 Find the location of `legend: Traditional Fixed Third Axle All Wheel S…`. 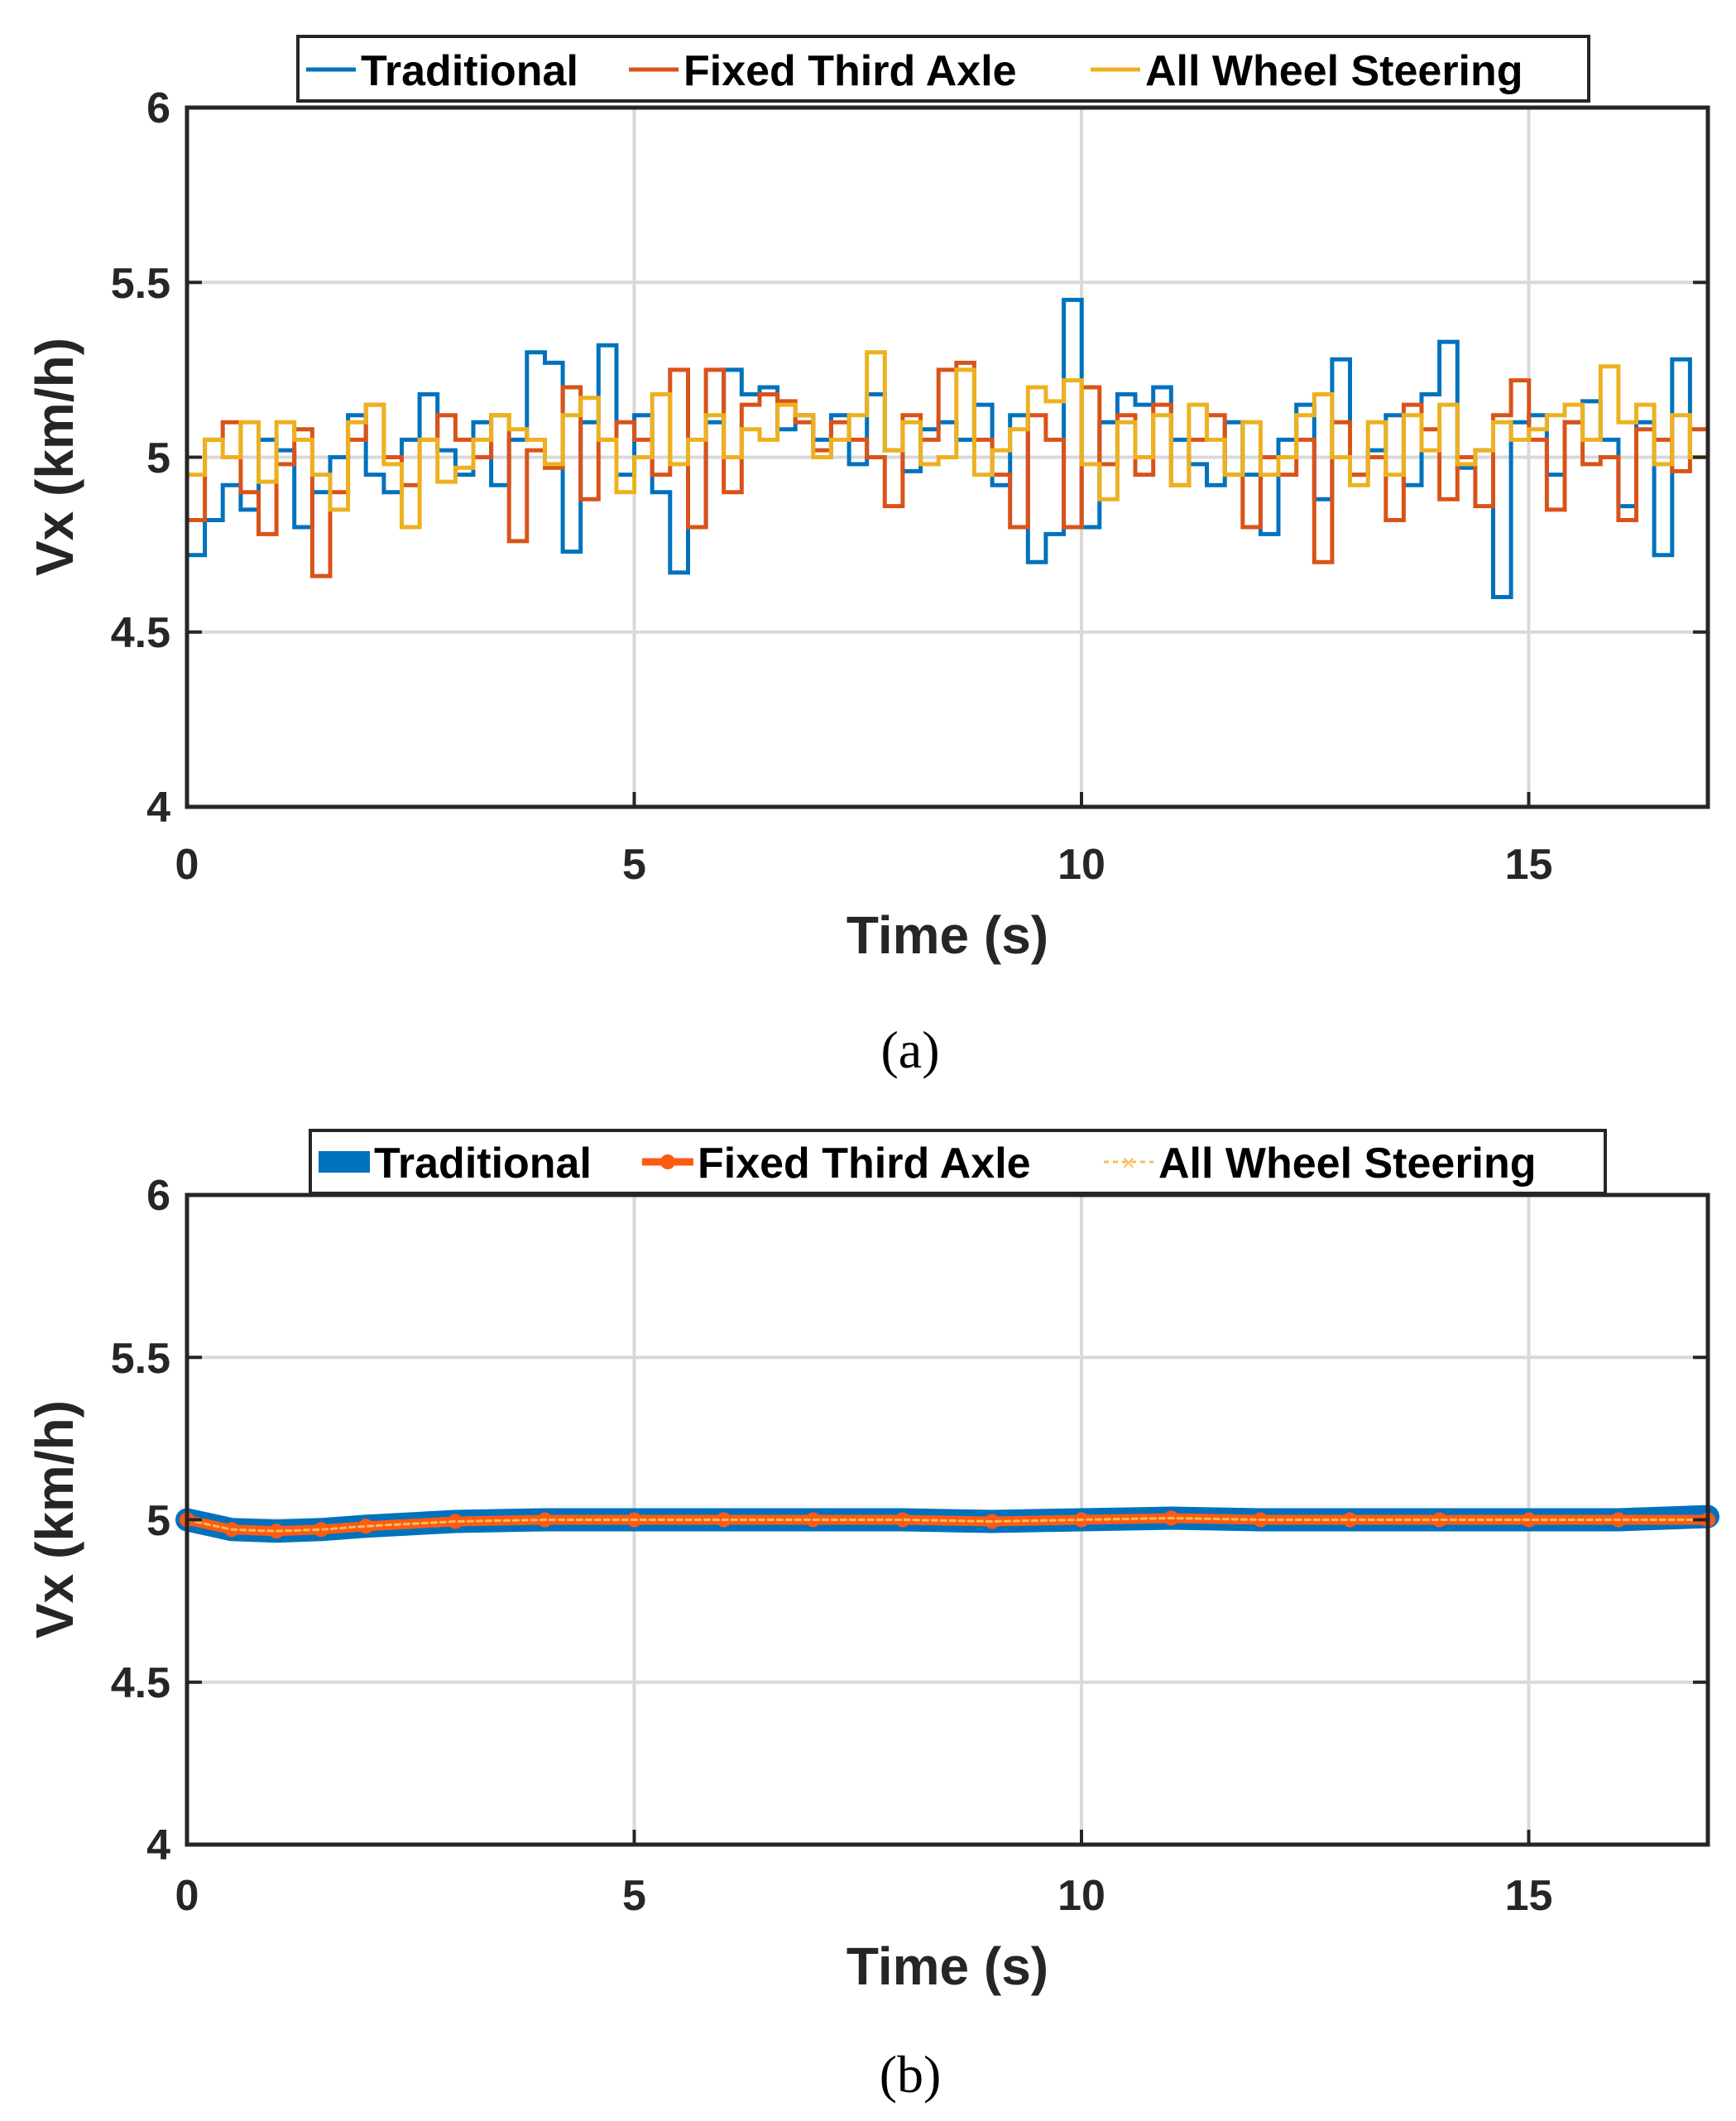

legend: Traditional Fixed Third Axle All Wheel S… is located at coordinates (943, 69).